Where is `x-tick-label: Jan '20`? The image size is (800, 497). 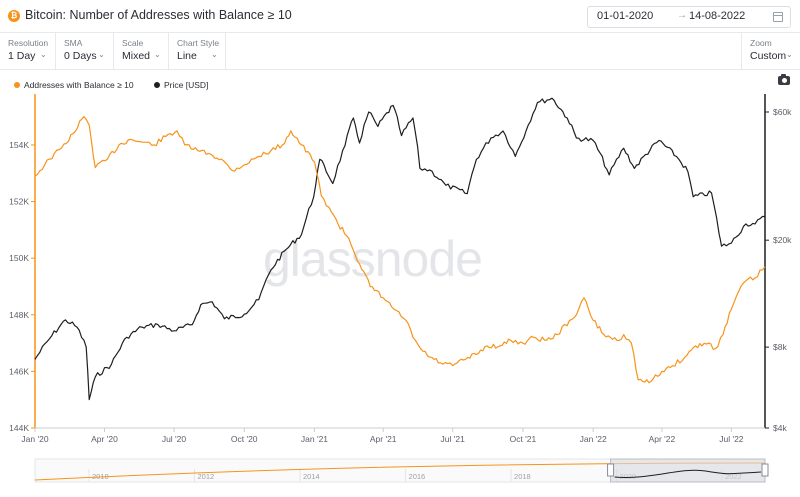
x-tick-label: Jan '20 is located at coordinates (34, 439).